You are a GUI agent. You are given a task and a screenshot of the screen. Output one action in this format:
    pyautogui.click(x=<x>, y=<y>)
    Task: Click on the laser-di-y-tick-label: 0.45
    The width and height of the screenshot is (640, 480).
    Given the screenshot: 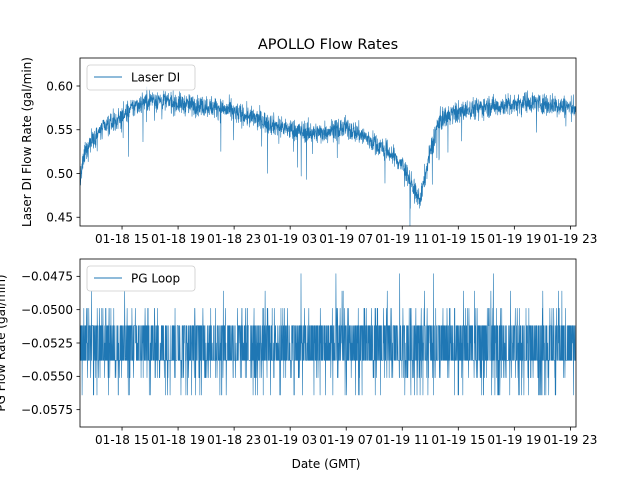 What is the action you would take?
    pyautogui.click(x=59, y=218)
    